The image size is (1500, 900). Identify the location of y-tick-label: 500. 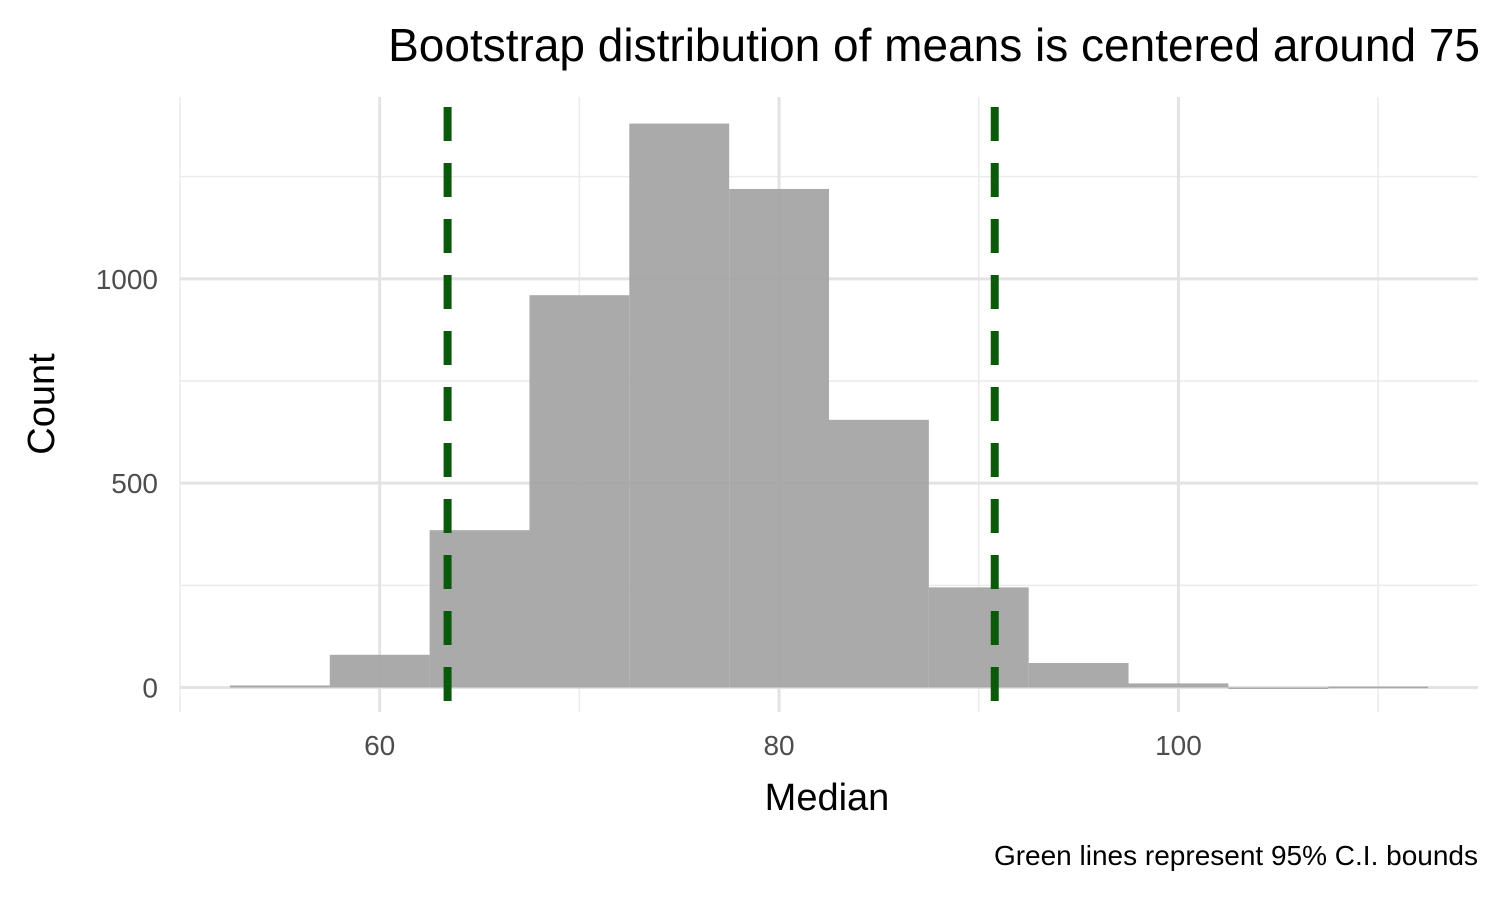
(134, 483).